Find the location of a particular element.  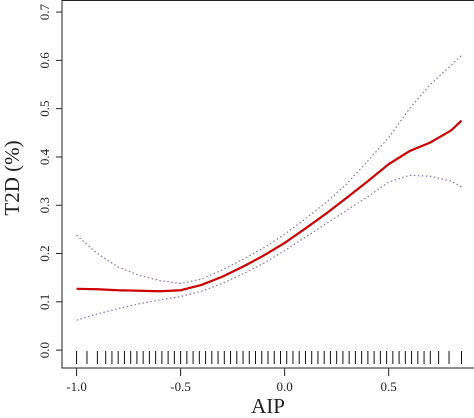

y-tick-label: 0.1 is located at coordinates (44, 302).